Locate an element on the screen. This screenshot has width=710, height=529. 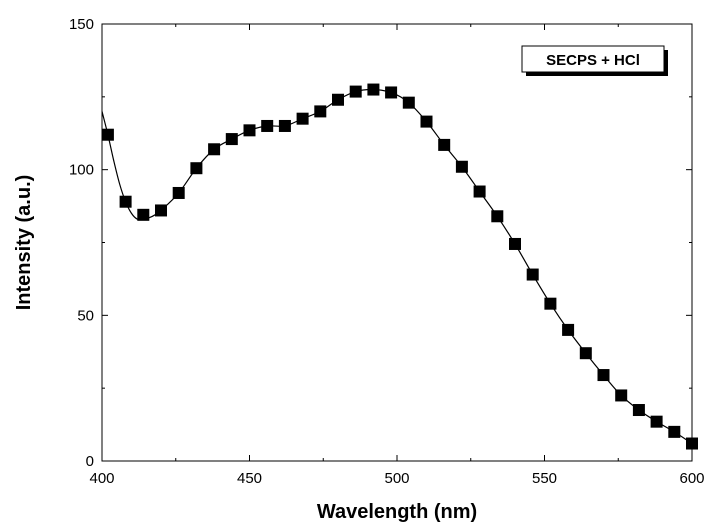
x-tick-label: 400 is located at coordinates (101, 478).